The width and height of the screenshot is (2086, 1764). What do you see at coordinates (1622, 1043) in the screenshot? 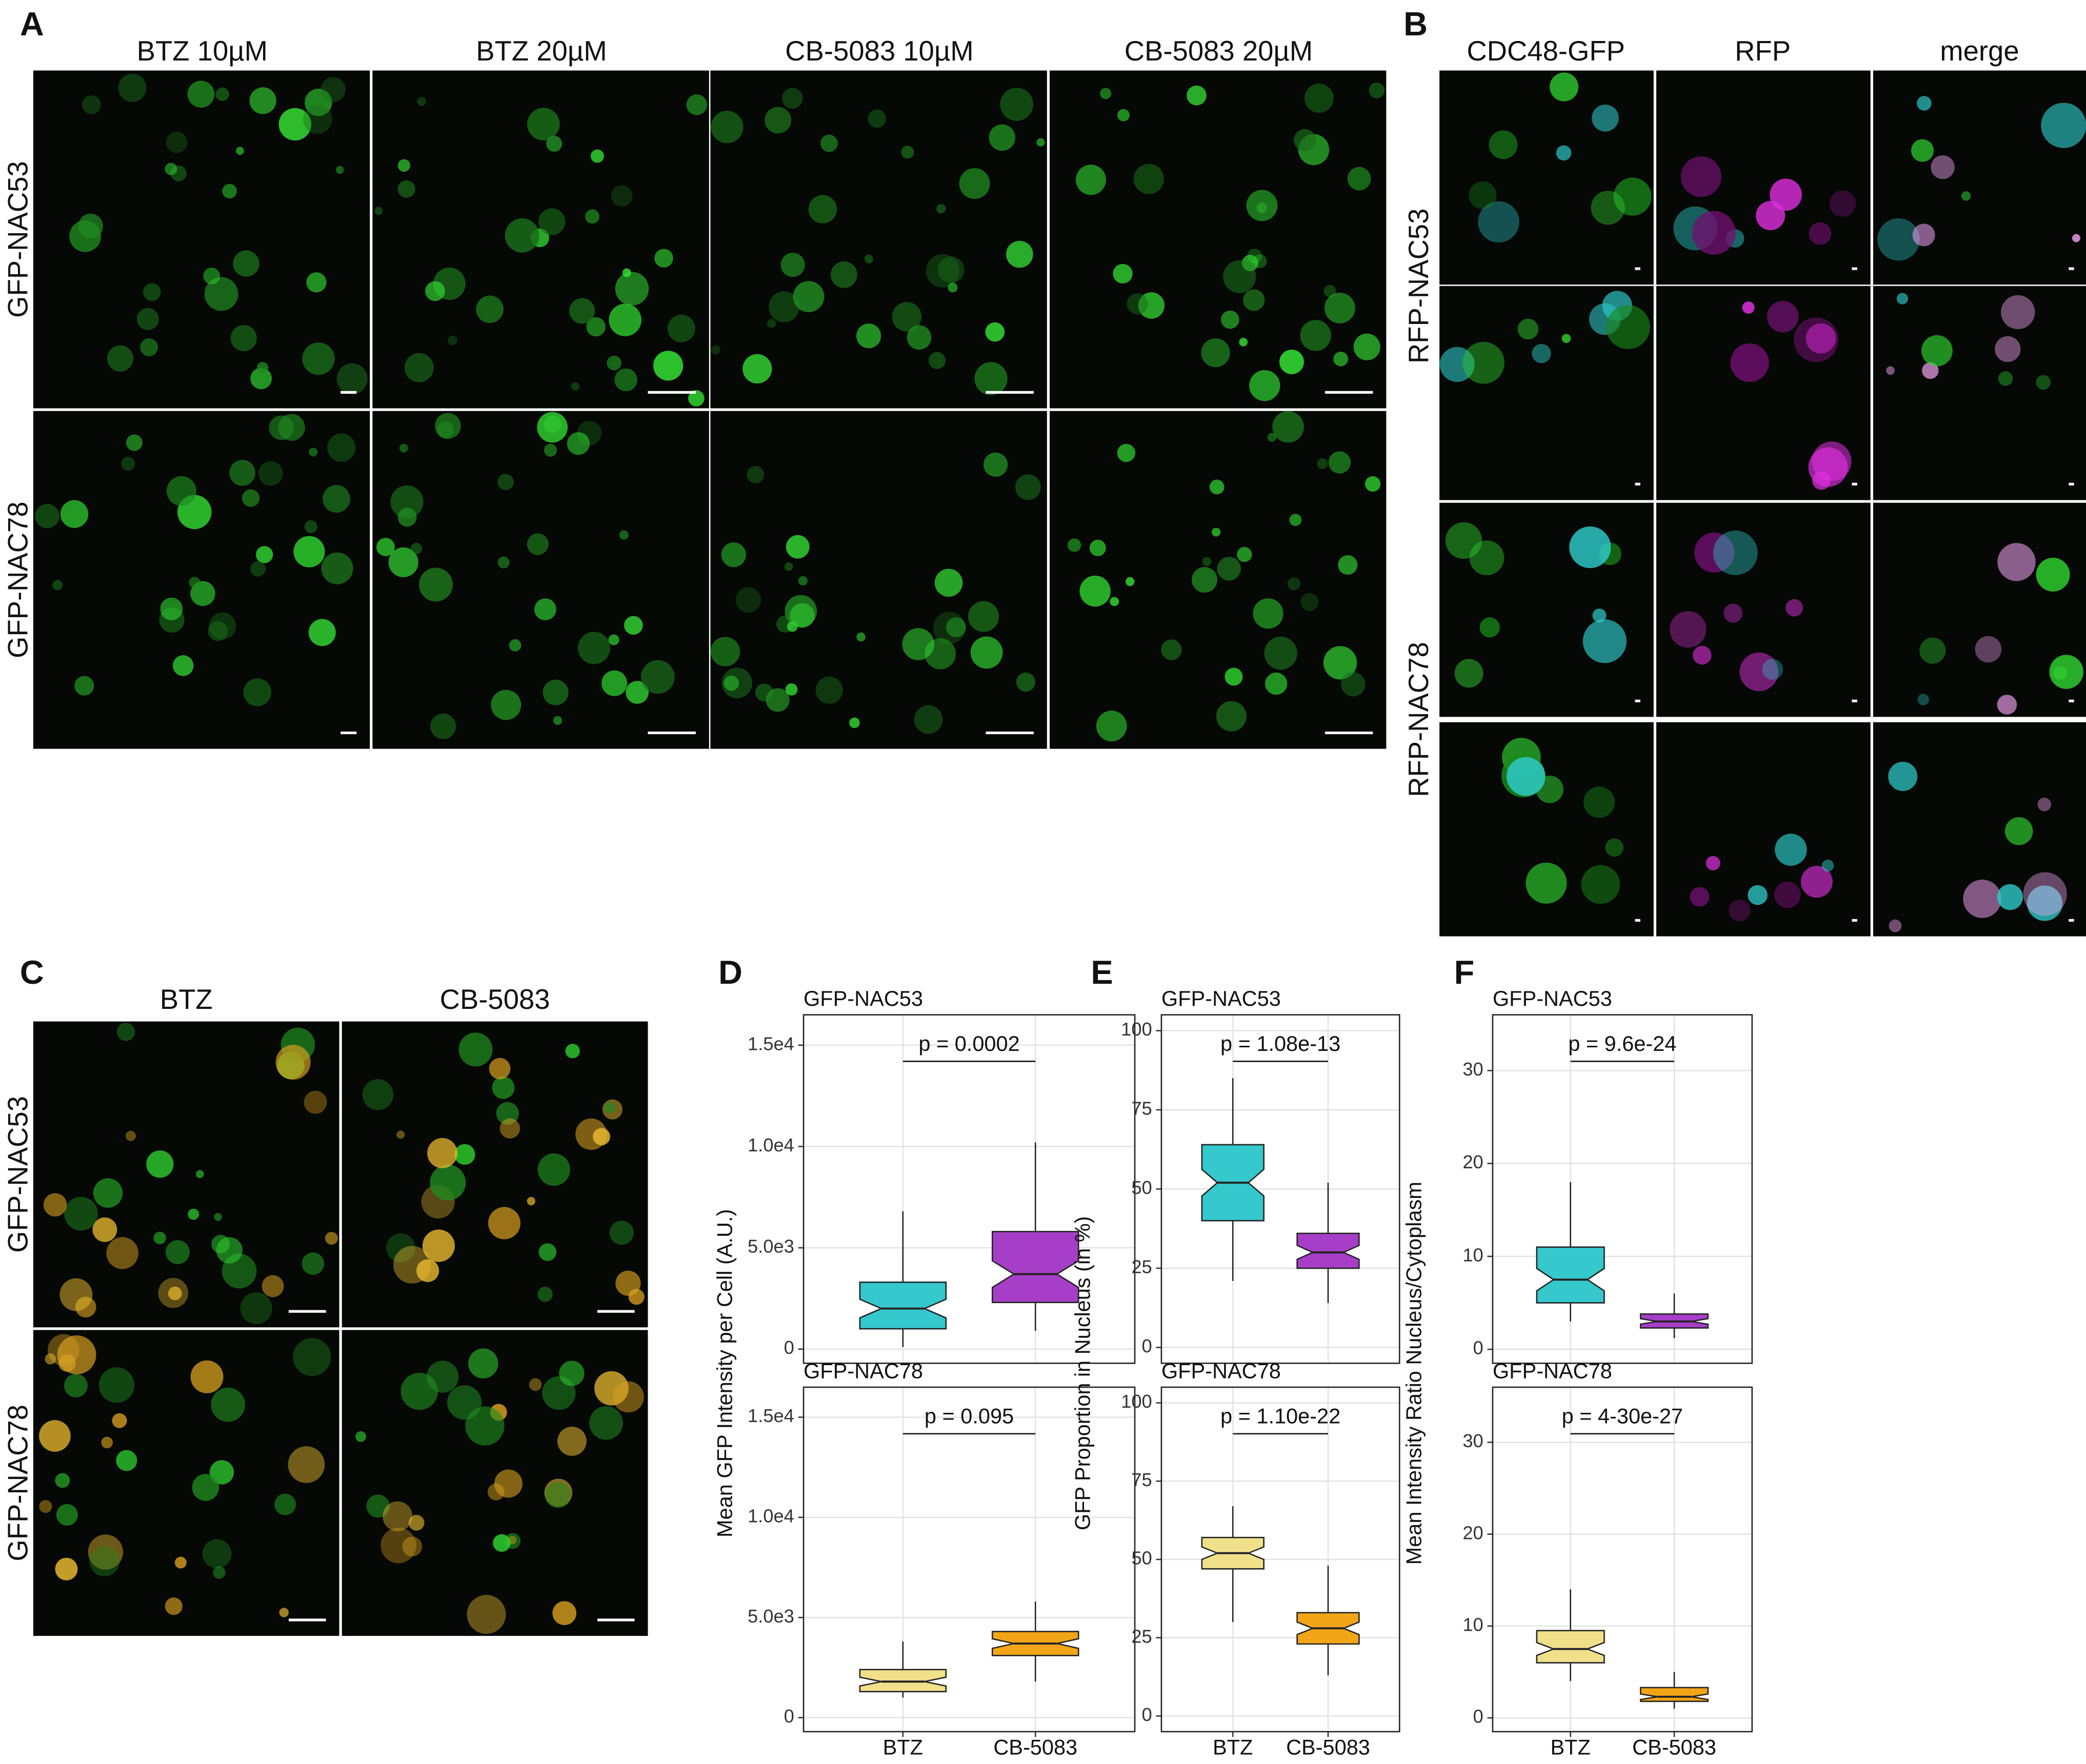
I see `p-value: p = 9.6e-24` at bounding box center [1622, 1043].